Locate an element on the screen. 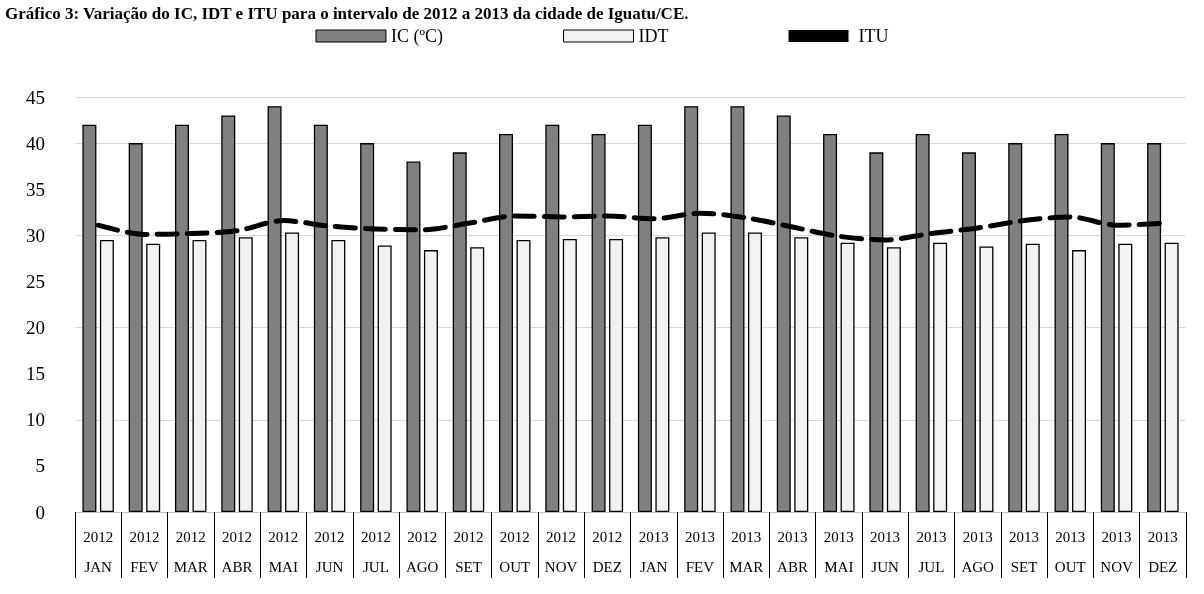 The width and height of the screenshot is (1204, 594). x-tick-label: 2012 FEV is located at coordinates (144, 552).